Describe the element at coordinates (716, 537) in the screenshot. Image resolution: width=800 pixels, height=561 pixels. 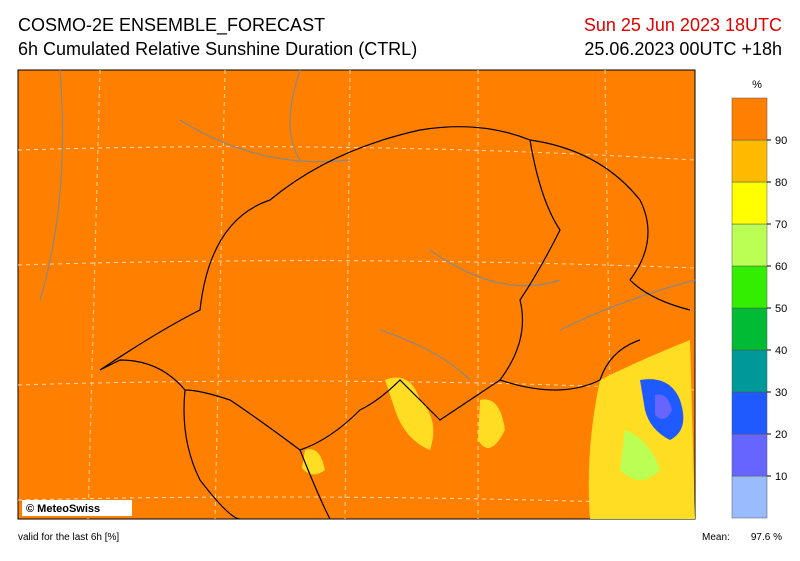
I see `mean-label: Mean:` at that location.